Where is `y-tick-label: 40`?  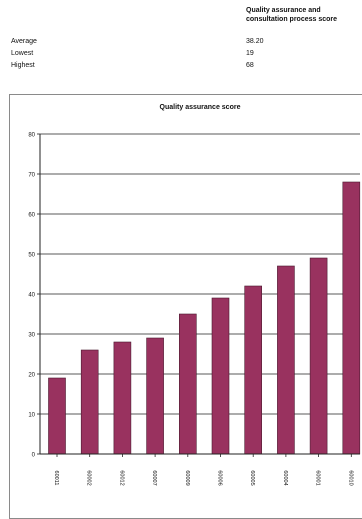
y-tick-label: 40 is located at coordinates (31, 296).